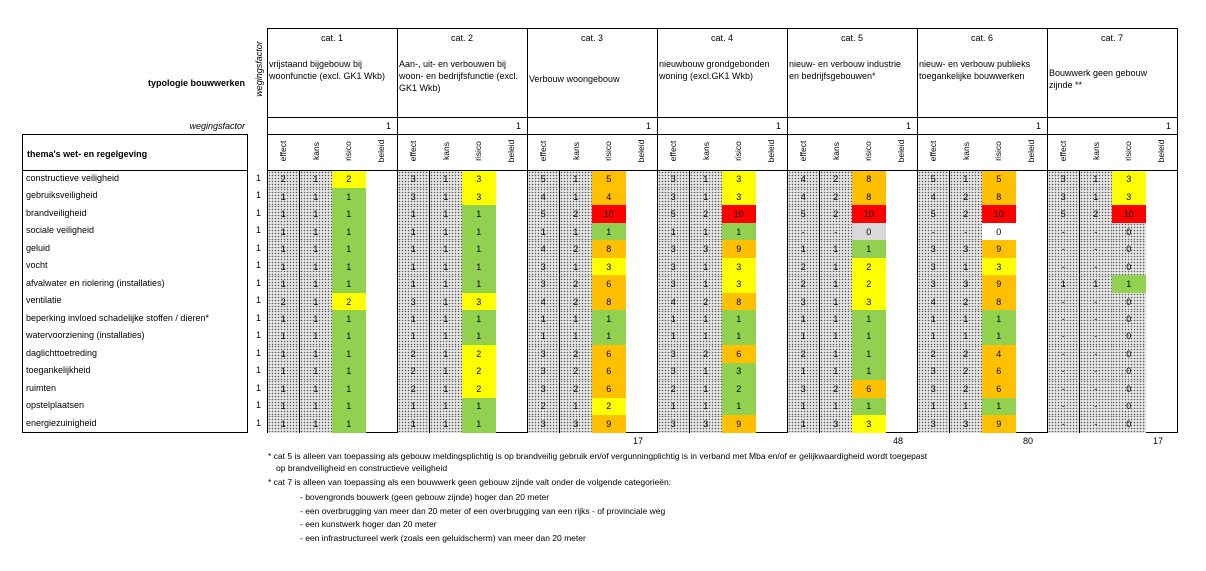 Image resolution: width=1206 pixels, height=571 pixels. Describe the element at coordinates (705, 424) in the screenshot. I see `kans-cell: 3` at that location.